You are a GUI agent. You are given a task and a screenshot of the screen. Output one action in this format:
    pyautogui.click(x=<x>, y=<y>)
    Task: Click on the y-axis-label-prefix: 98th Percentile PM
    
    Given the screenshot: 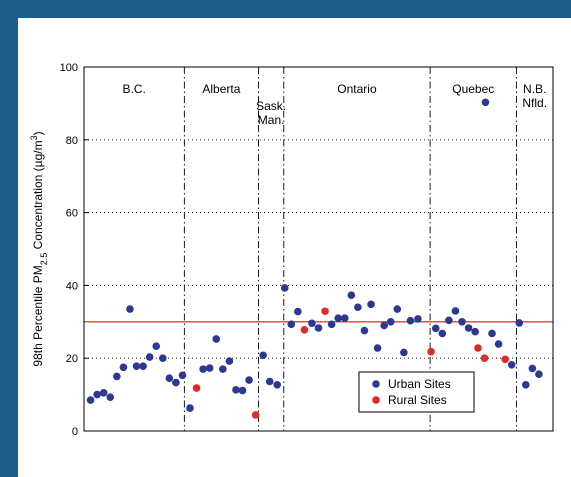 What is the action you would take?
    pyautogui.click(x=38, y=315)
    